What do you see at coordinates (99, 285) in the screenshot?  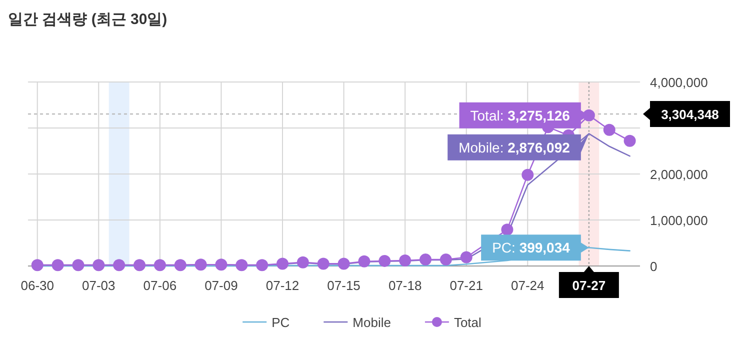 I see `x-tick-label: 07-03` at bounding box center [99, 285].